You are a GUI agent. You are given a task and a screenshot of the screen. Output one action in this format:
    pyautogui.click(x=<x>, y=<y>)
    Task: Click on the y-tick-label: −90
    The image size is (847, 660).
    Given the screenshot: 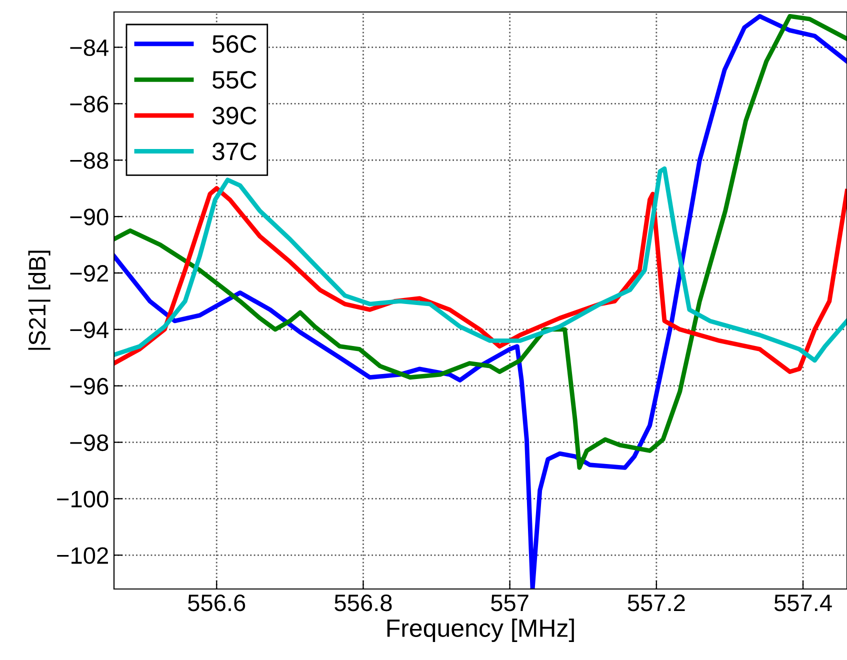 What is the action you would take?
    pyautogui.click(x=89, y=217)
    